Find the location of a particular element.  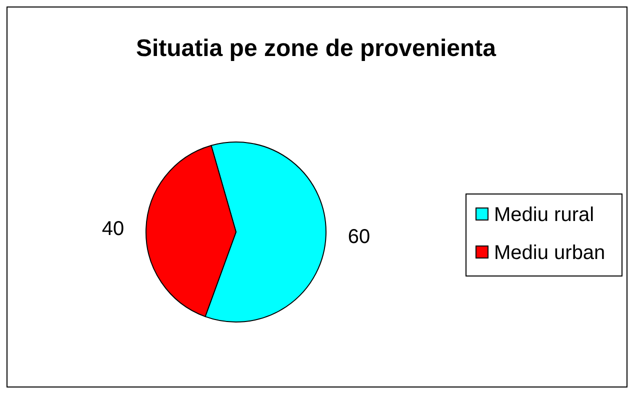

legend-label: Mediu urban is located at coordinates (550, 253).